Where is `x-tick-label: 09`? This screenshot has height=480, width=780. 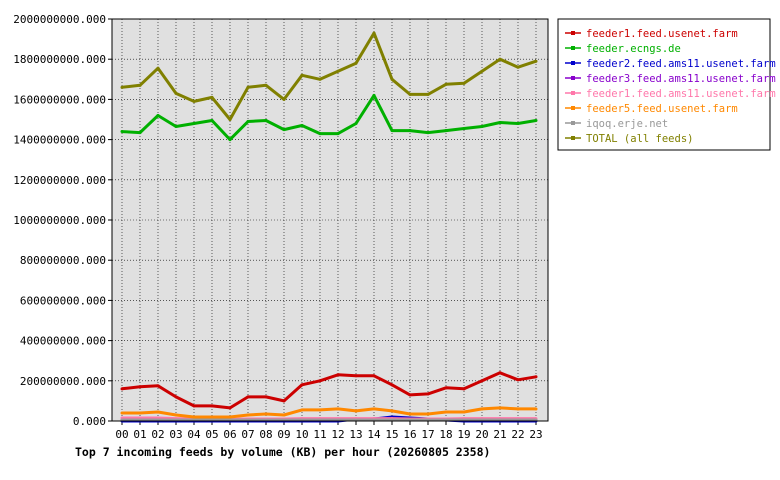
x-tick-label: 09 is located at coordinates (283, 434).